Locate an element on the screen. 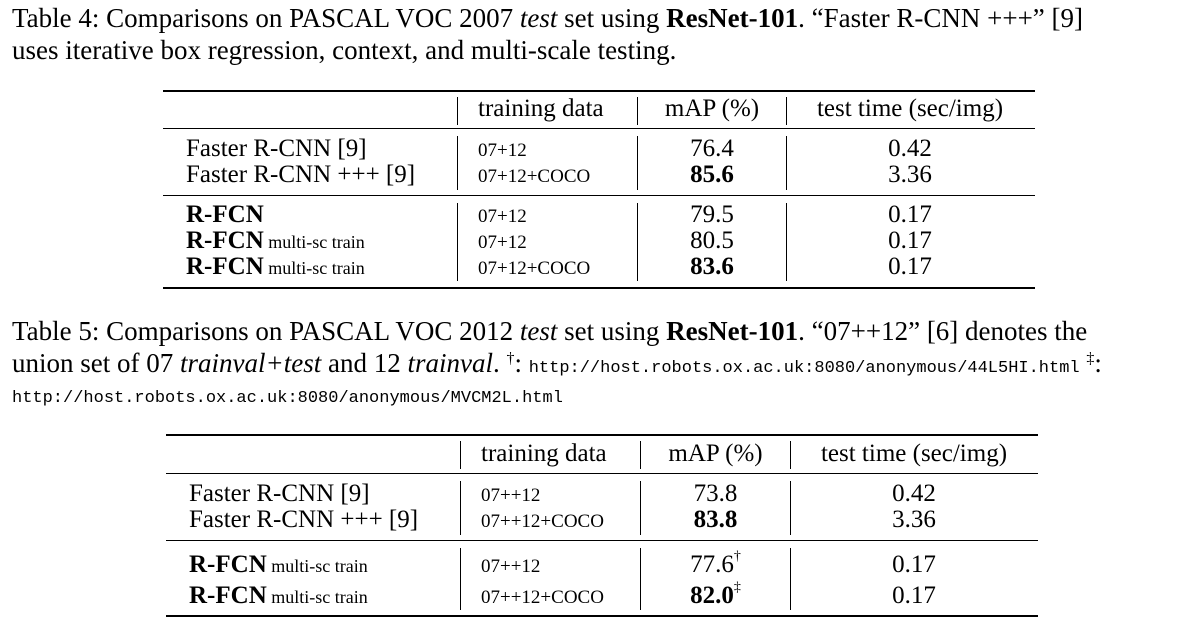 The height and width of the screenshot is (625, 1200). table-row-method: R-FCN is located at coordinates (225, 214).